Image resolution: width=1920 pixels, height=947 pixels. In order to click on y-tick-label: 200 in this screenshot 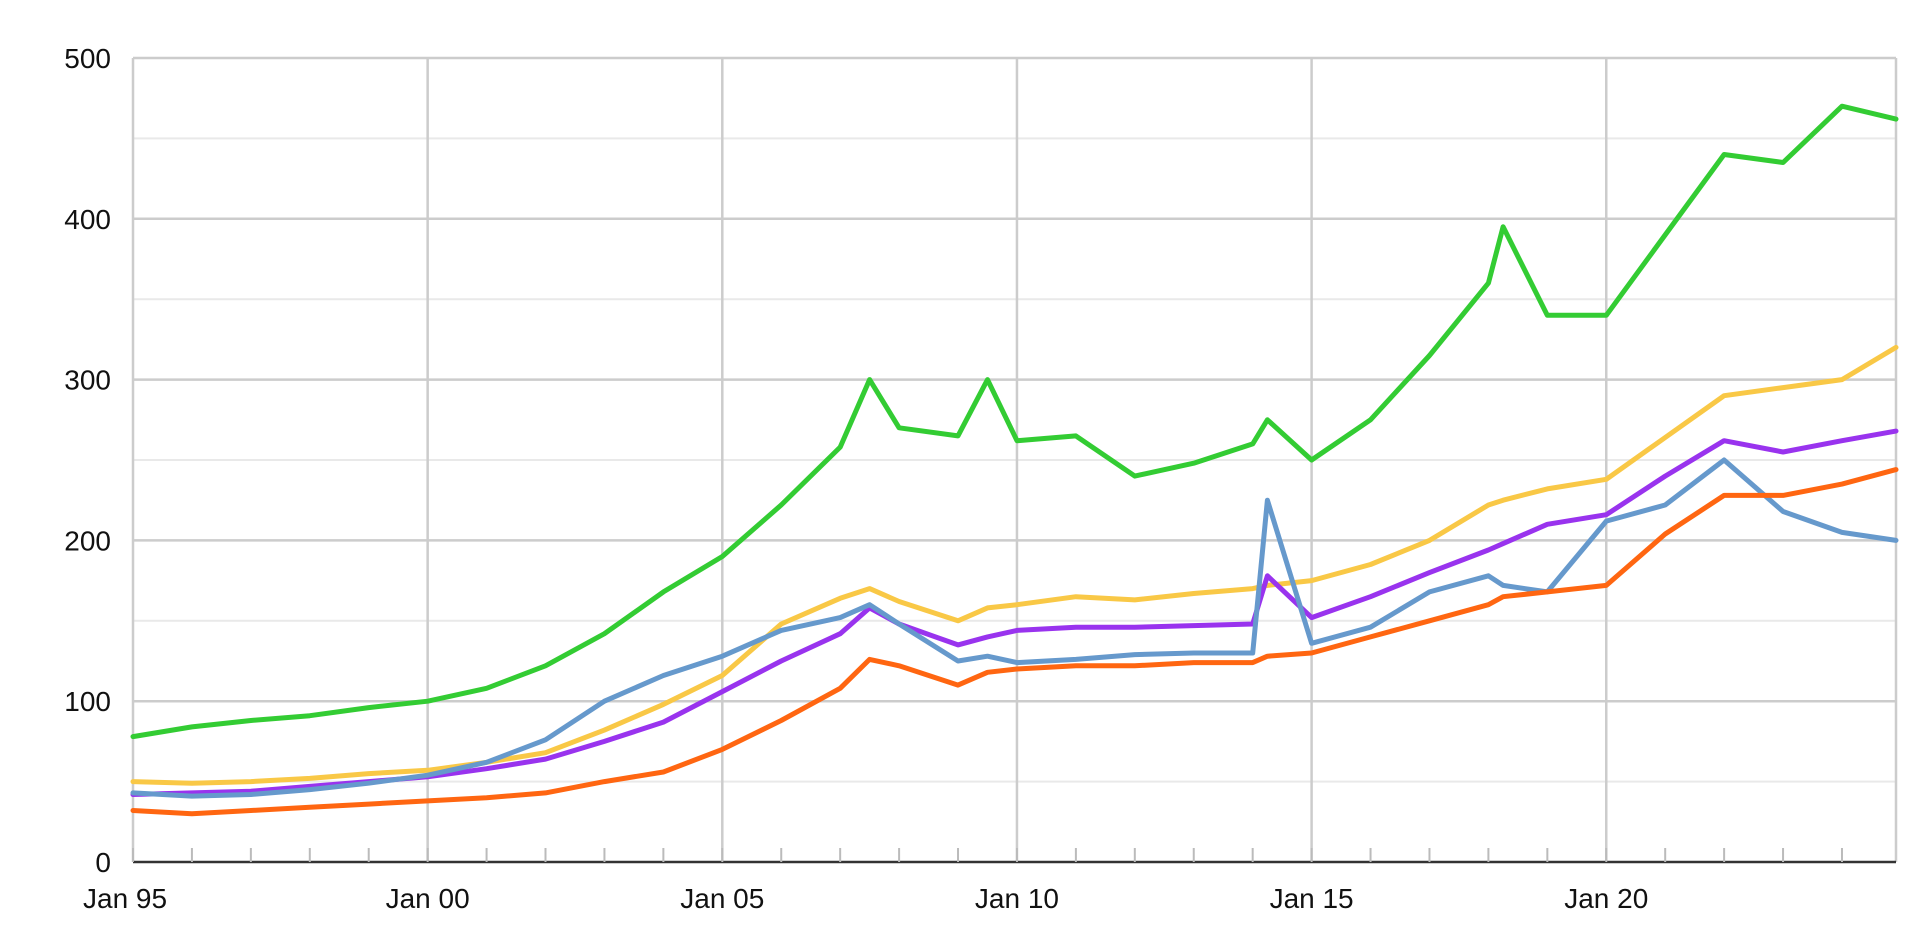, I will do `click(87, 540)`.